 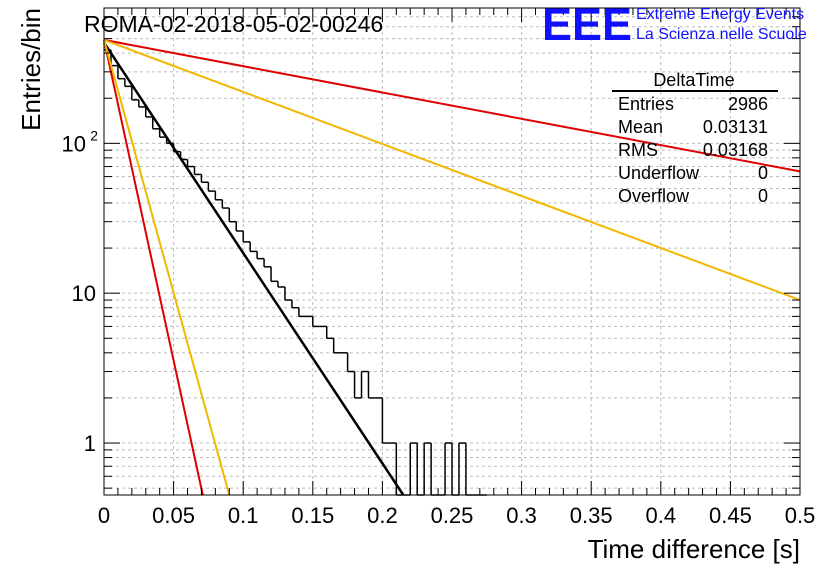 What do you see at coordinates (638, 150) in the screenshot?
I see `stats-label-rms: RMS` at bounding box center [638, 150].